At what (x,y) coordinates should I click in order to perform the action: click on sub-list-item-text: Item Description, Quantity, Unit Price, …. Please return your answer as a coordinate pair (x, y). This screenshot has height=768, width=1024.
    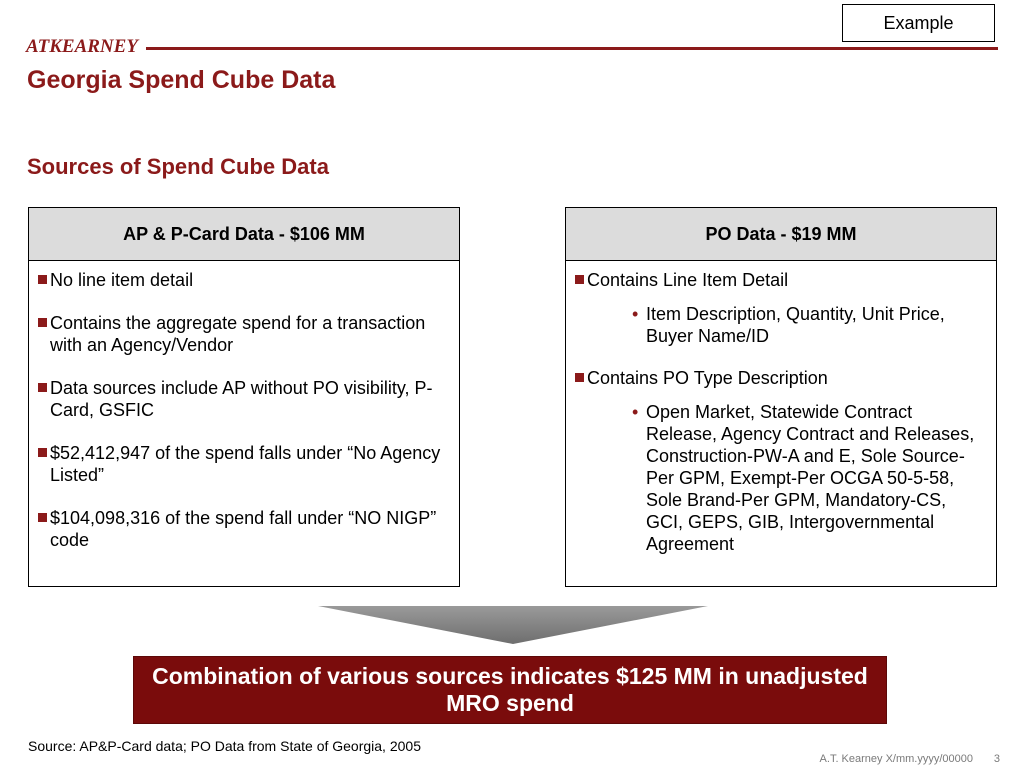
    Looking at the image, I should click on (795, 325).